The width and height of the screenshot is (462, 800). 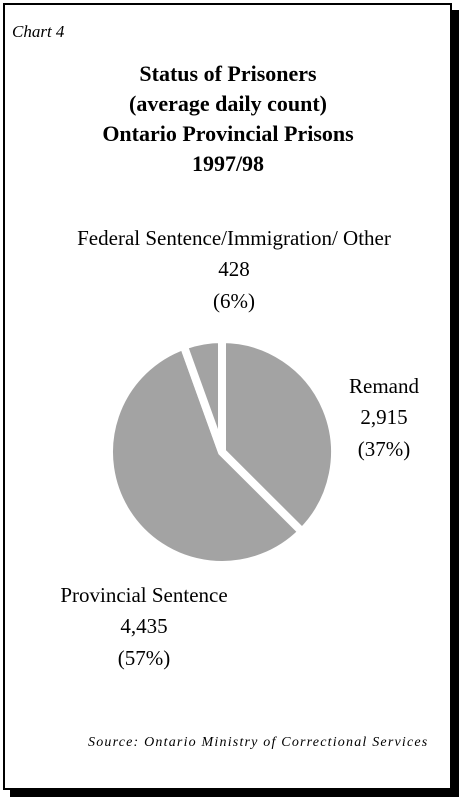 I want to click on value-label: 2,915, so click(x=383, y=417).